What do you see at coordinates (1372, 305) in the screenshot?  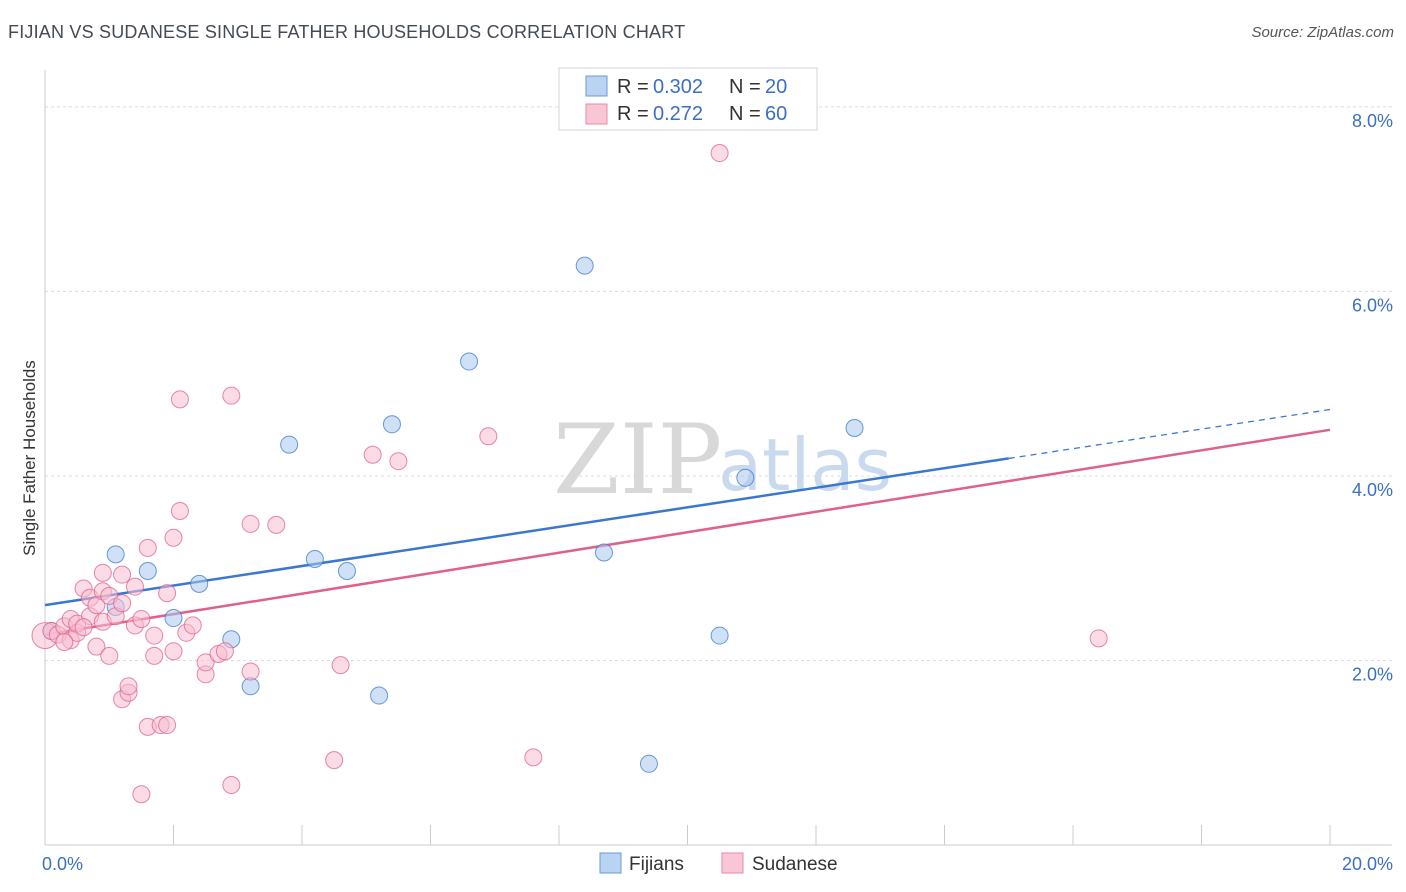 I see `y-tick-label-2: 6.0%` at bounding box center [1372, 305].